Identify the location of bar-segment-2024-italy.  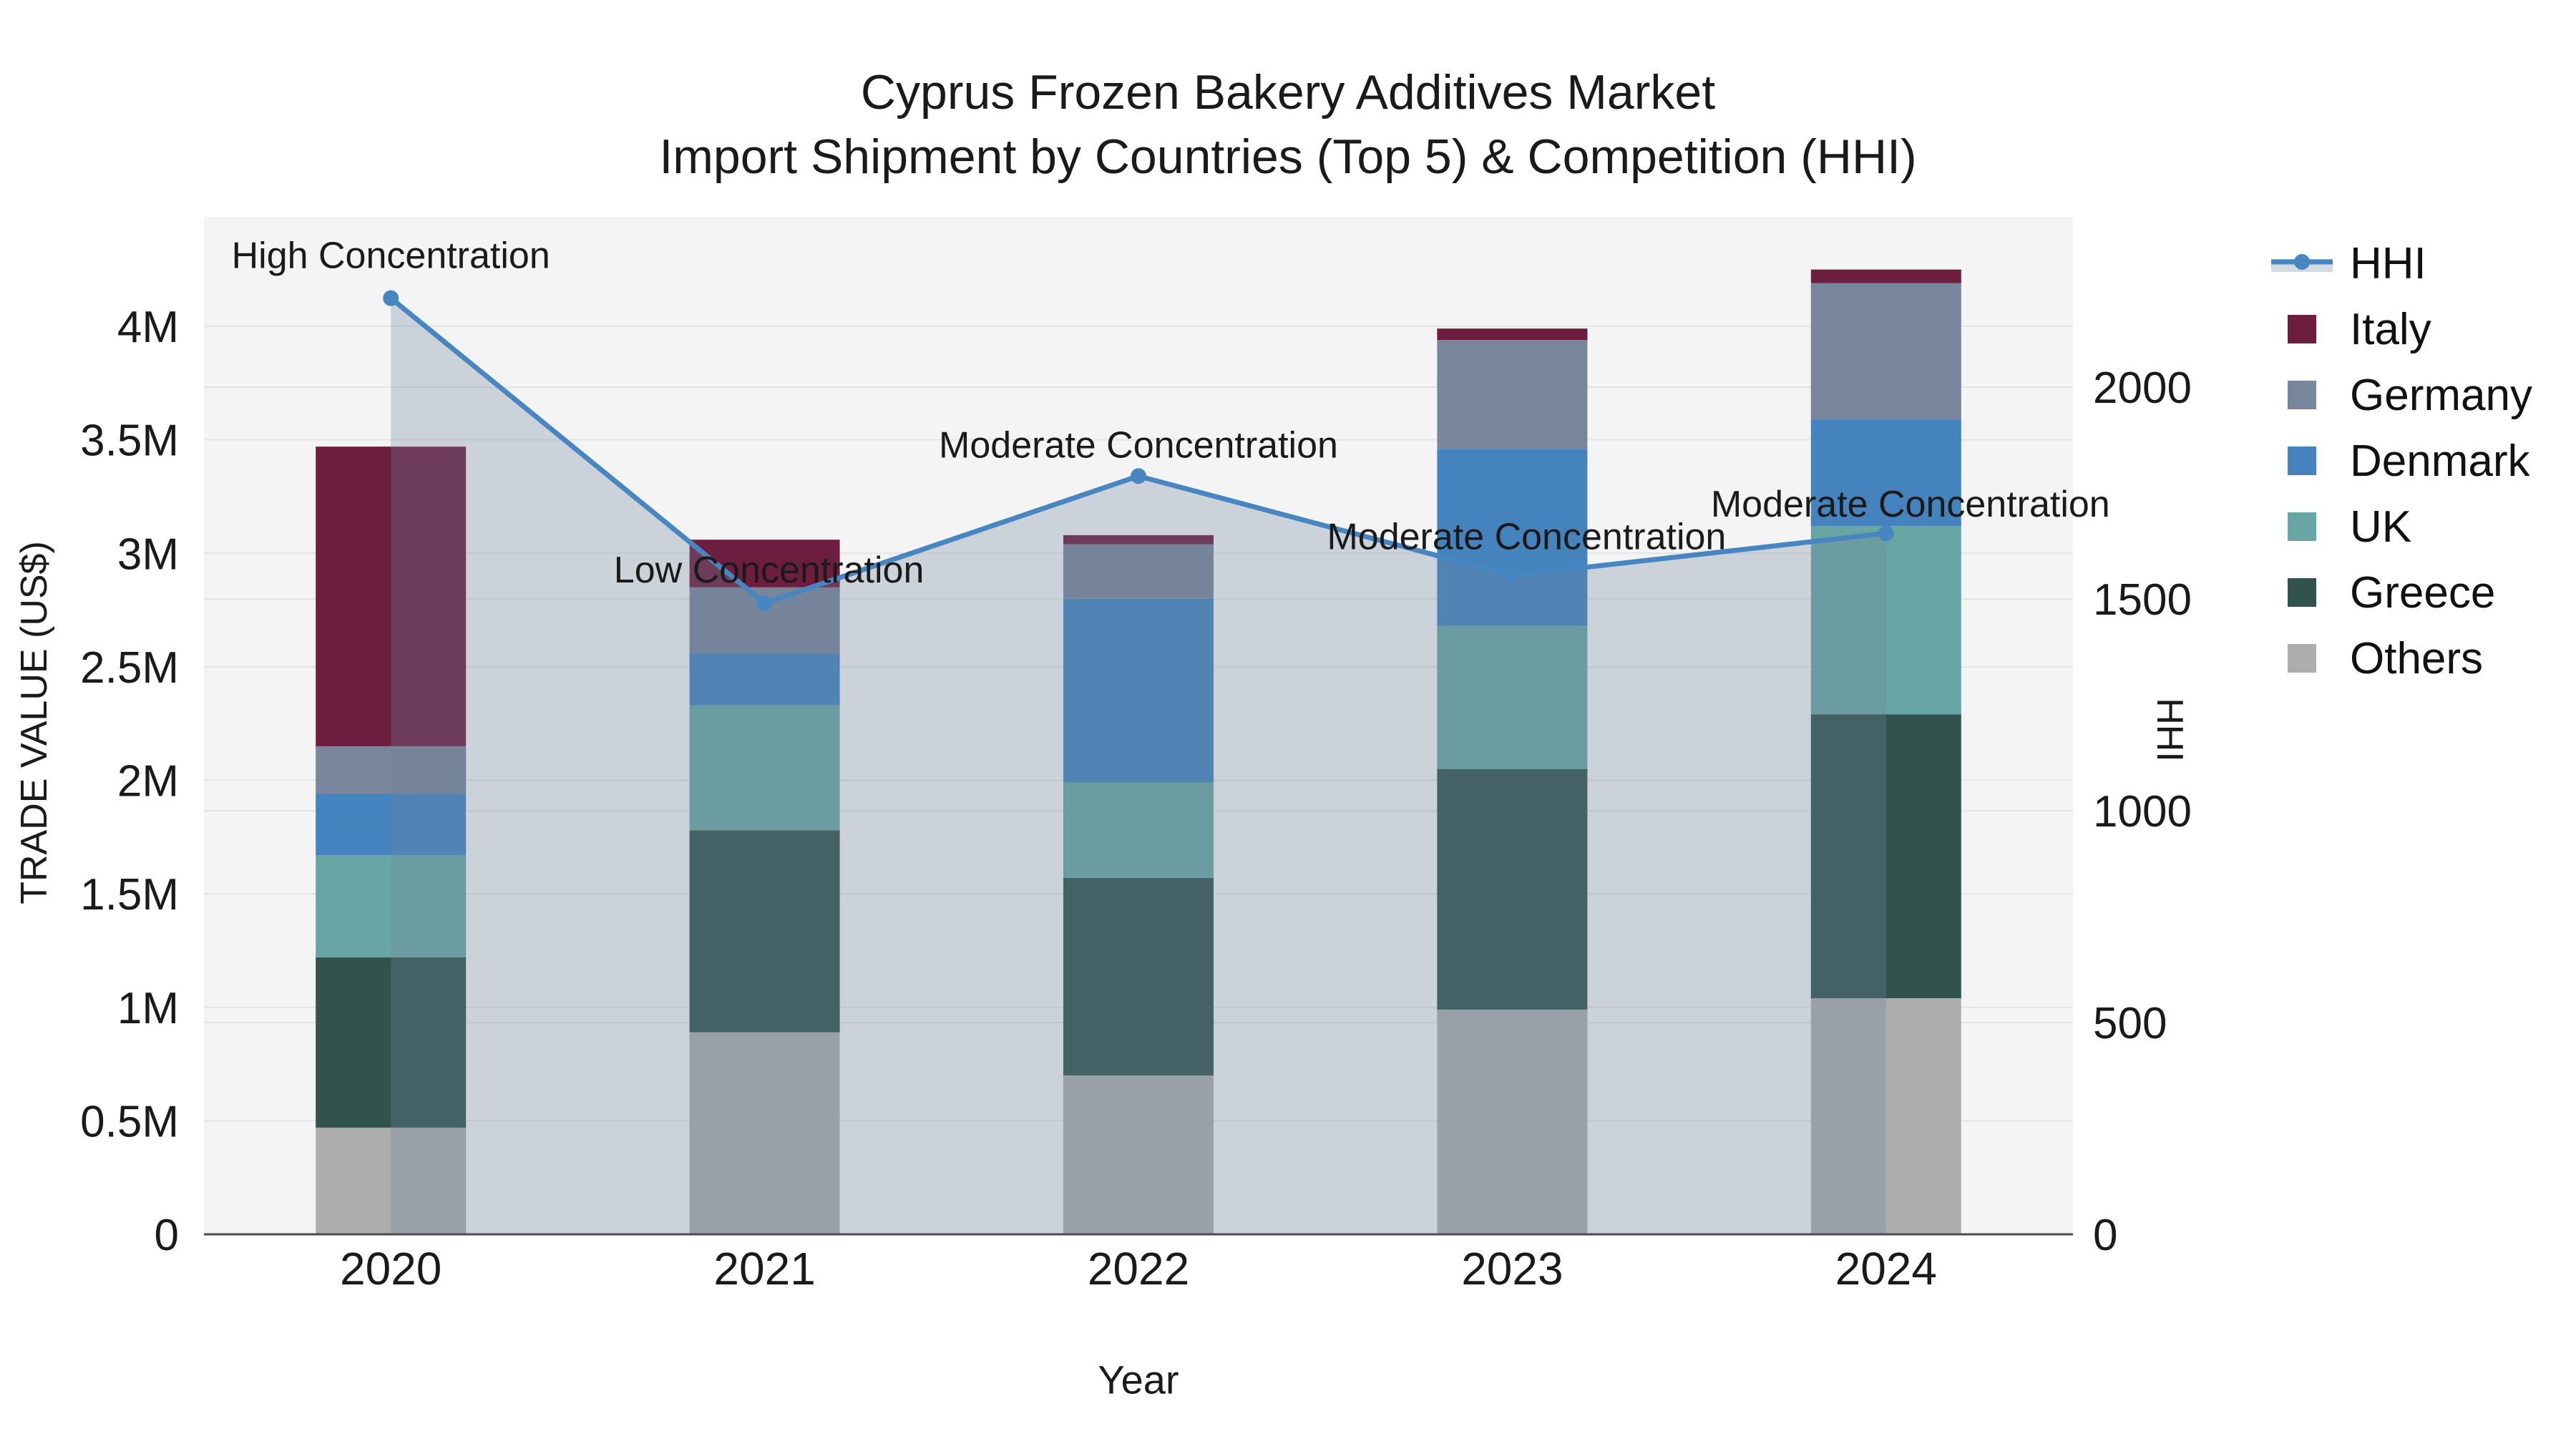
(1885, 276).